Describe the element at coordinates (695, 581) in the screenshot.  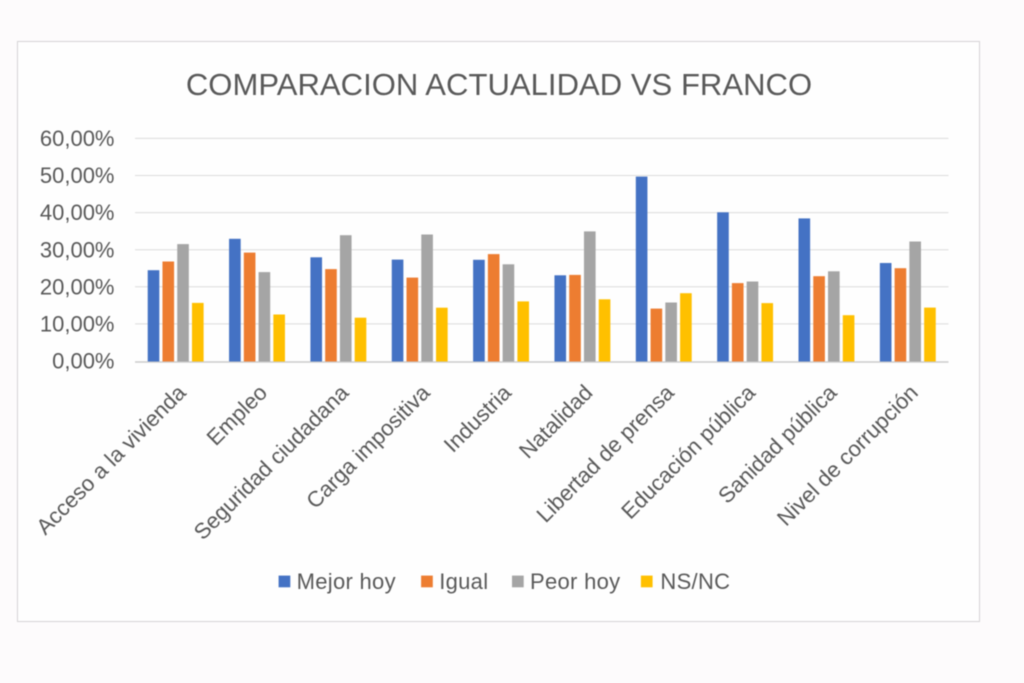
I see `svg-text: NS/NC` at that location.